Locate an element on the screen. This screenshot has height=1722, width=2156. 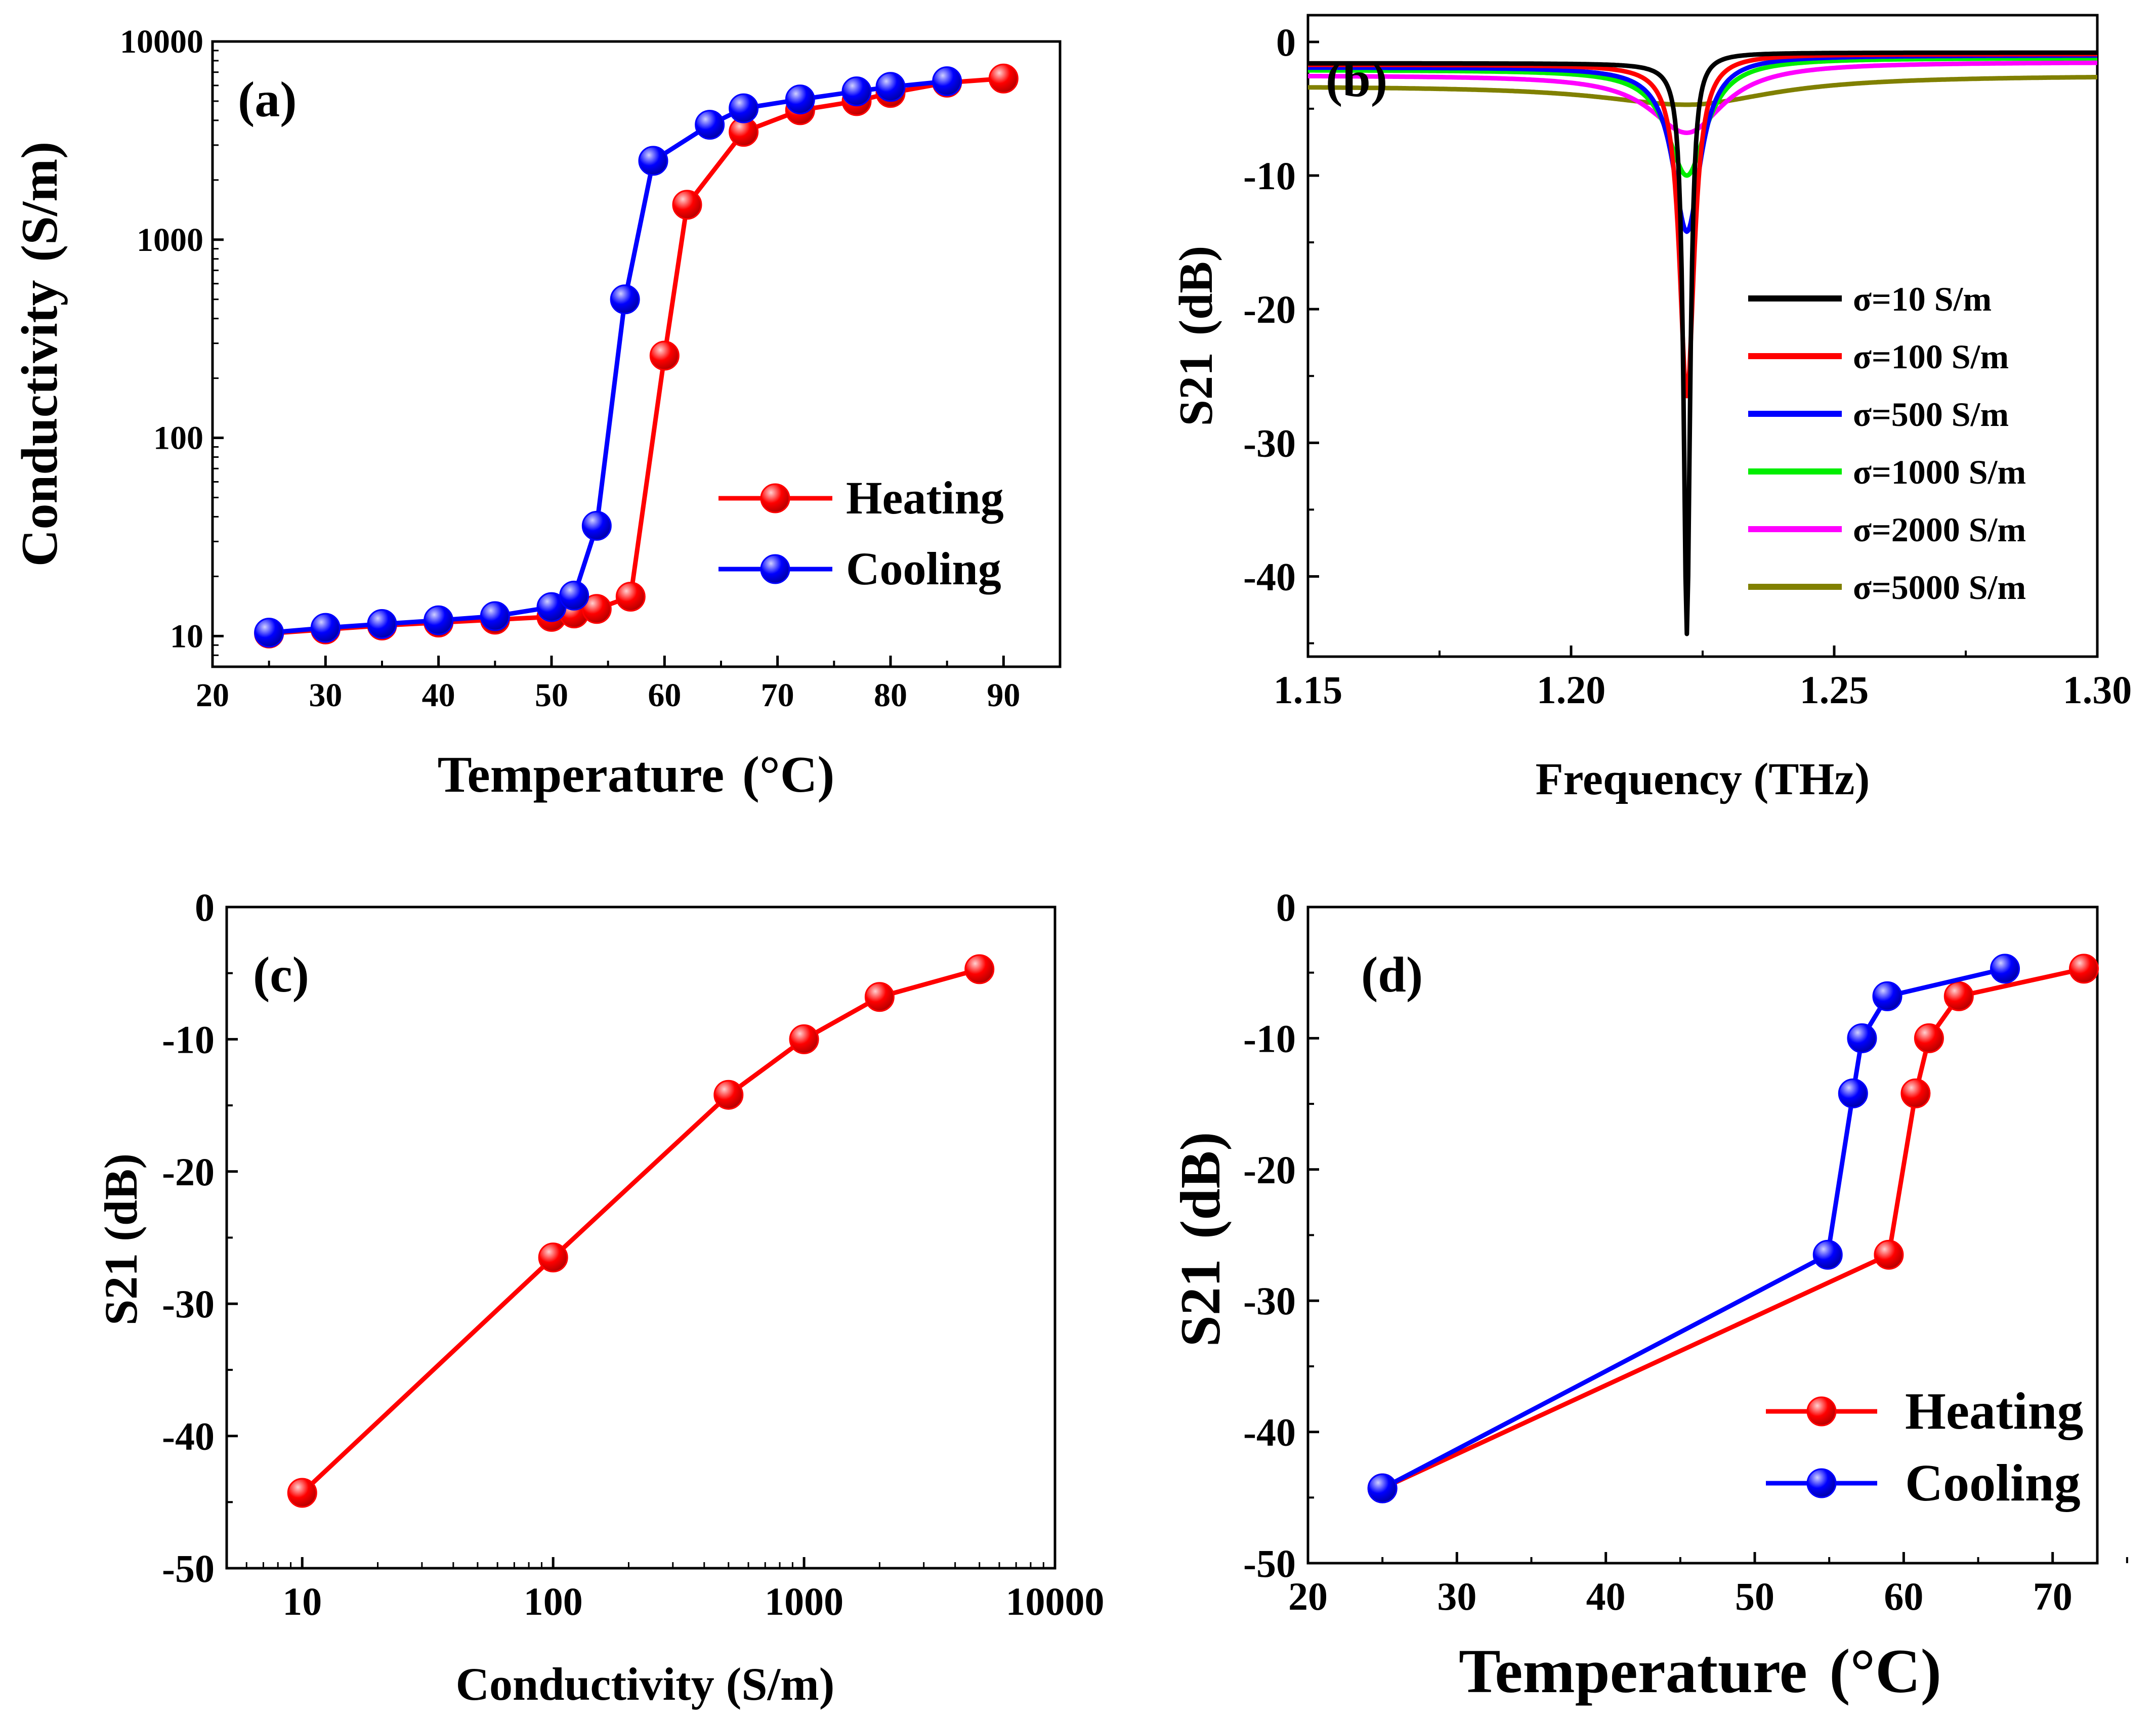
panel-b-legend-text-4: σ=2000 S/m is located at coordinates (1939, 529).